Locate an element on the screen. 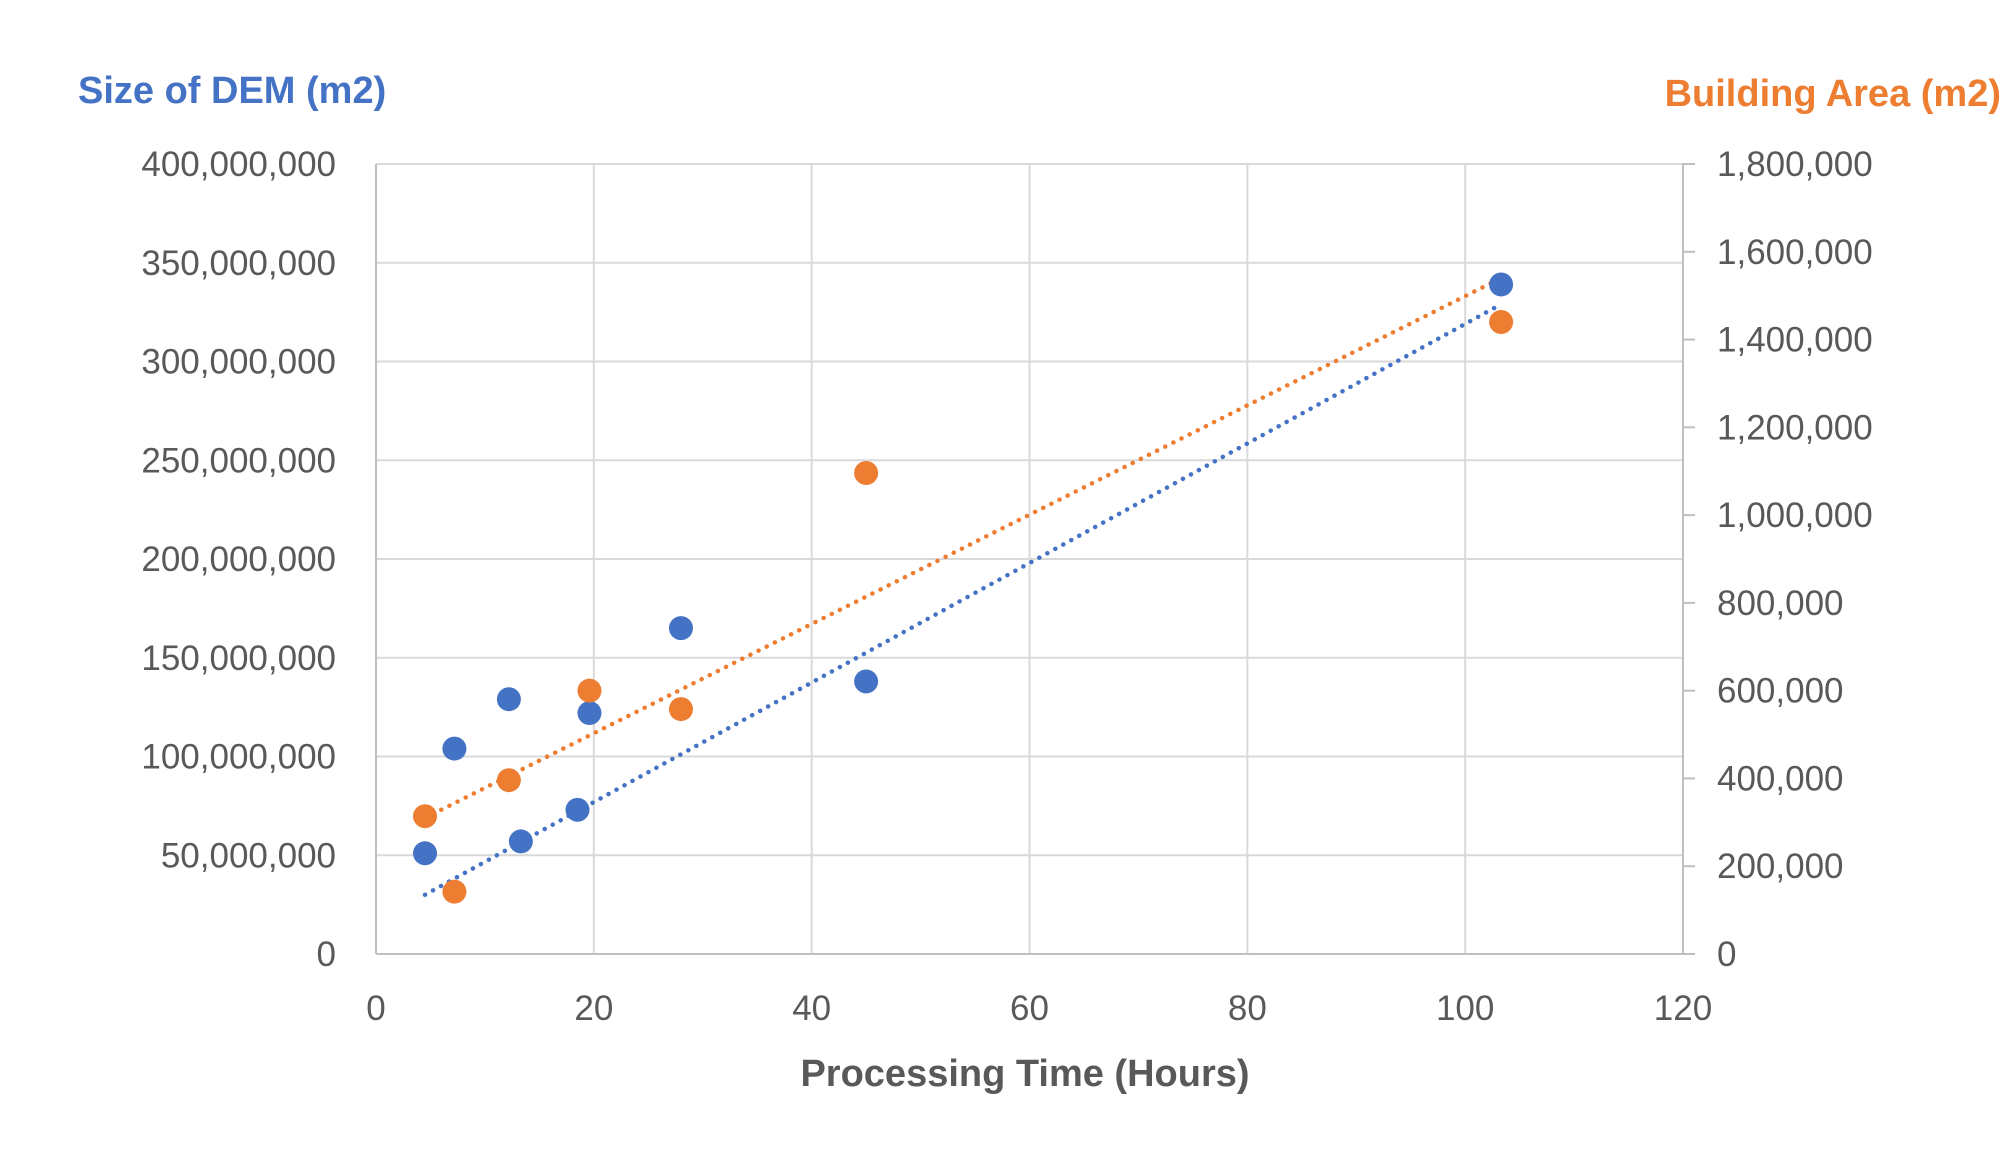 The image size is (2011, 1155). y2-tick-label: 1,400,000 is located at coordinates (1795, 340).